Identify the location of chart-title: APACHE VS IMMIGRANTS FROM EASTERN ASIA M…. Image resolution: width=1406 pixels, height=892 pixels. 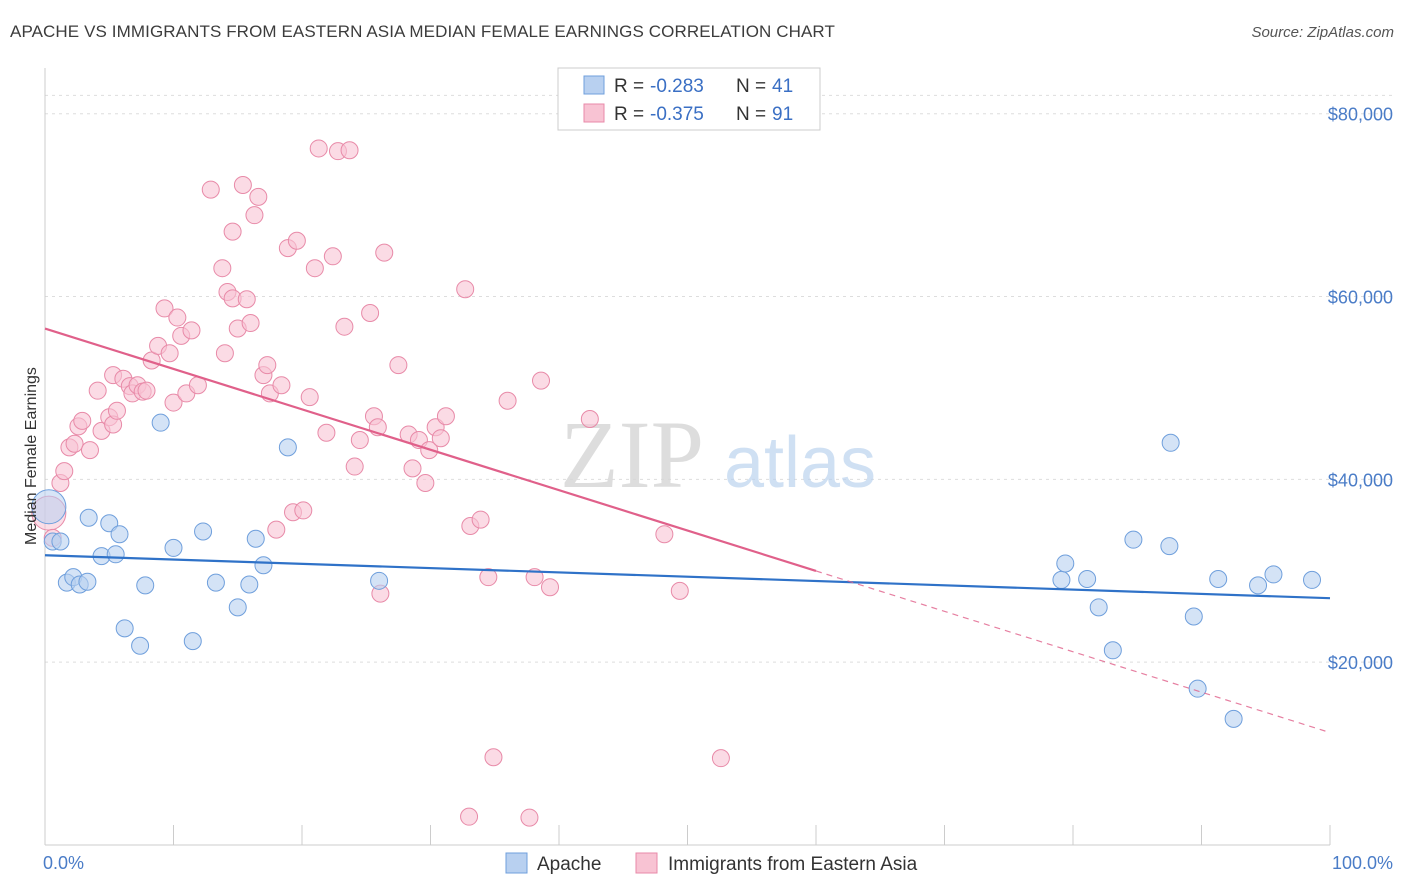
(422, 31).